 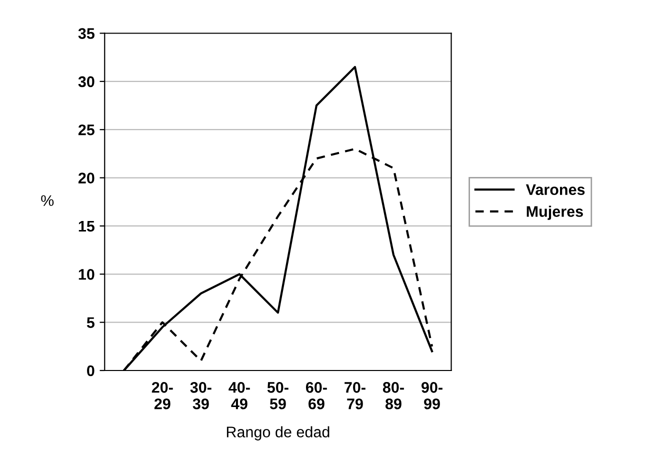 I want to click on y-tick-label: 25, so click(x=86, y=130).